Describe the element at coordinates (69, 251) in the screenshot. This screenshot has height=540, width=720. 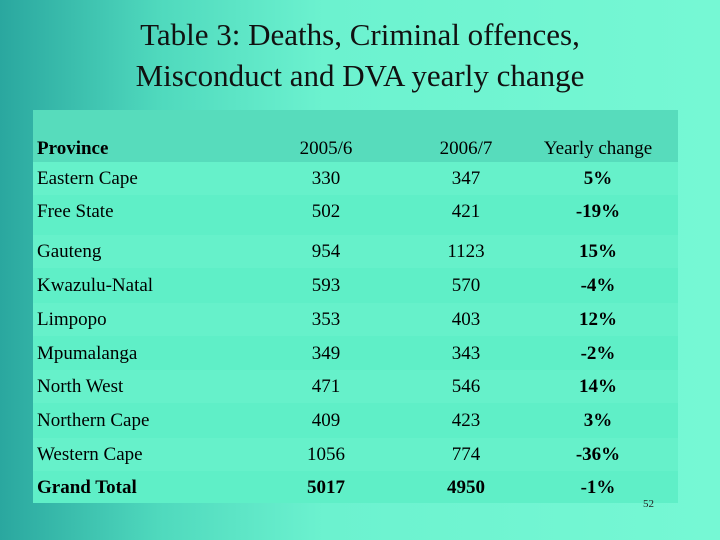
I see `province-cell: Gauteng` at that location.